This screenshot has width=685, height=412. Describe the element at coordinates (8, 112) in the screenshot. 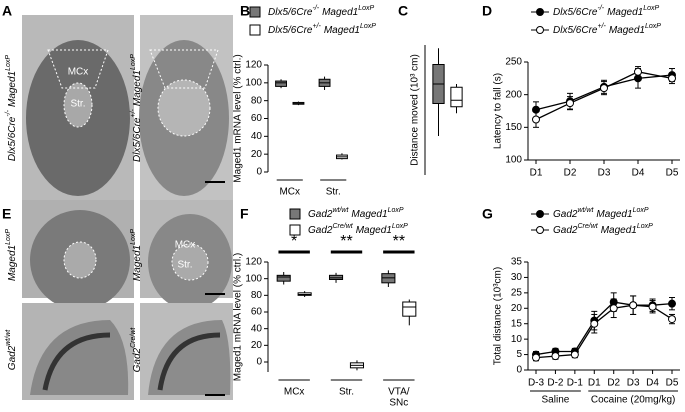

I see `genotype-label-part: -/-` at that location.